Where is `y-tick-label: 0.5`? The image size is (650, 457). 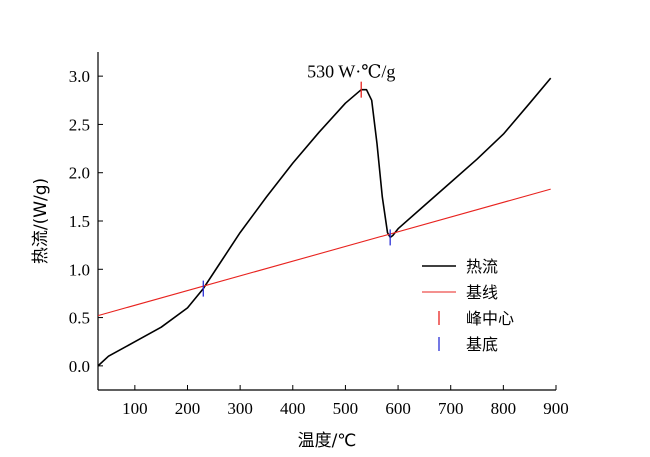
y-tick-label: 0.5 is located at coordinates (79, 318).